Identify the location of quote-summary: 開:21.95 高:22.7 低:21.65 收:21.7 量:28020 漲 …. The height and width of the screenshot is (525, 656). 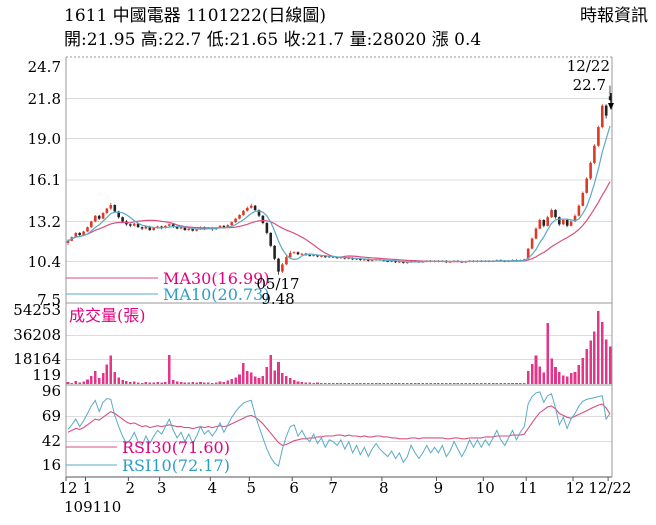
(273, 40).